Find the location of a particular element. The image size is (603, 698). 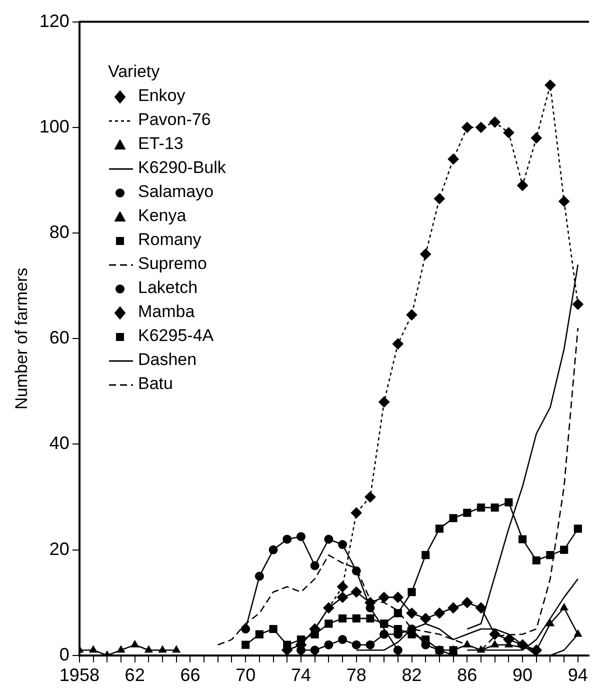

legend-label: ET-13 is located at coordinates (161, 143).